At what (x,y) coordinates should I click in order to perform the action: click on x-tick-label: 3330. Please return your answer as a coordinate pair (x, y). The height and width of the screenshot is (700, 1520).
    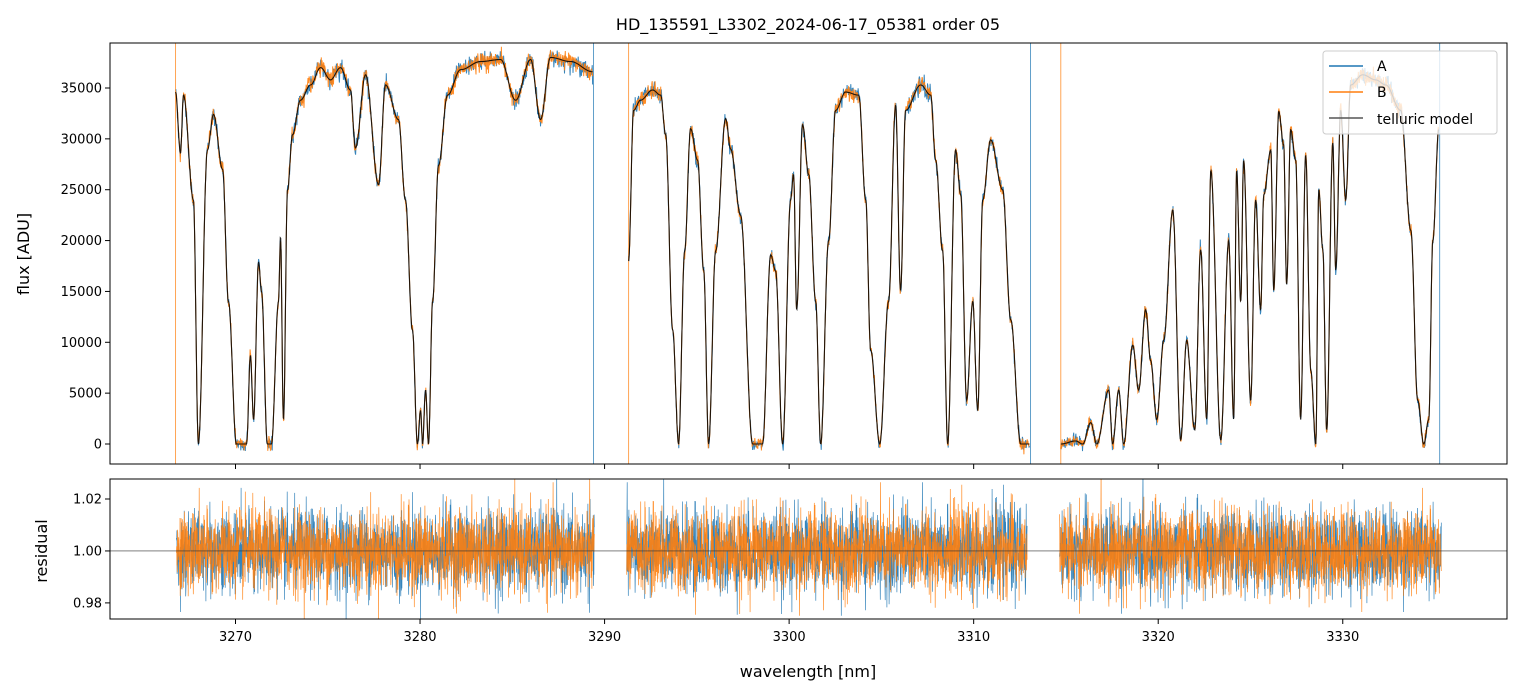
    Looking at the image, I should click on (1342, 637).